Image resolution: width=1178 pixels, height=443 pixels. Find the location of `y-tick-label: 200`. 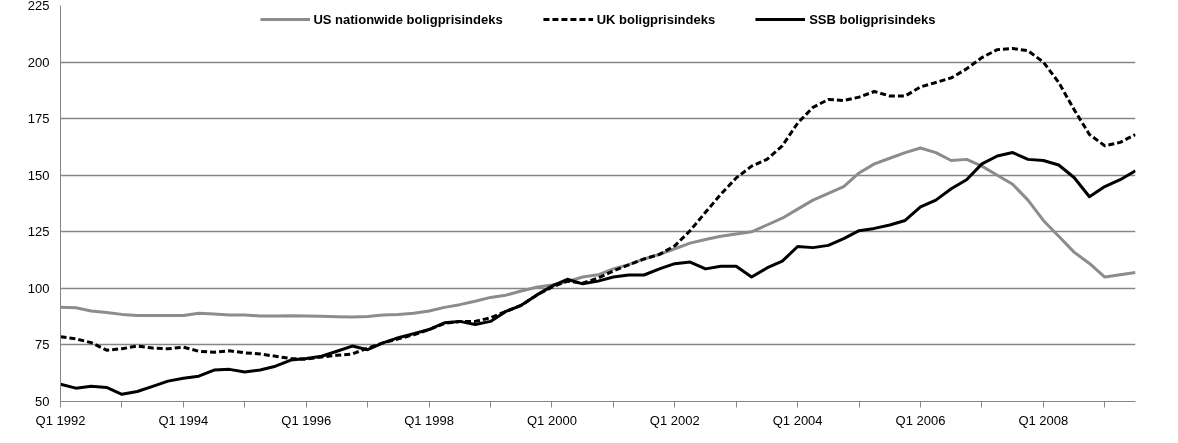

y-tick-label: 200 is located at coordinates (38, 62).